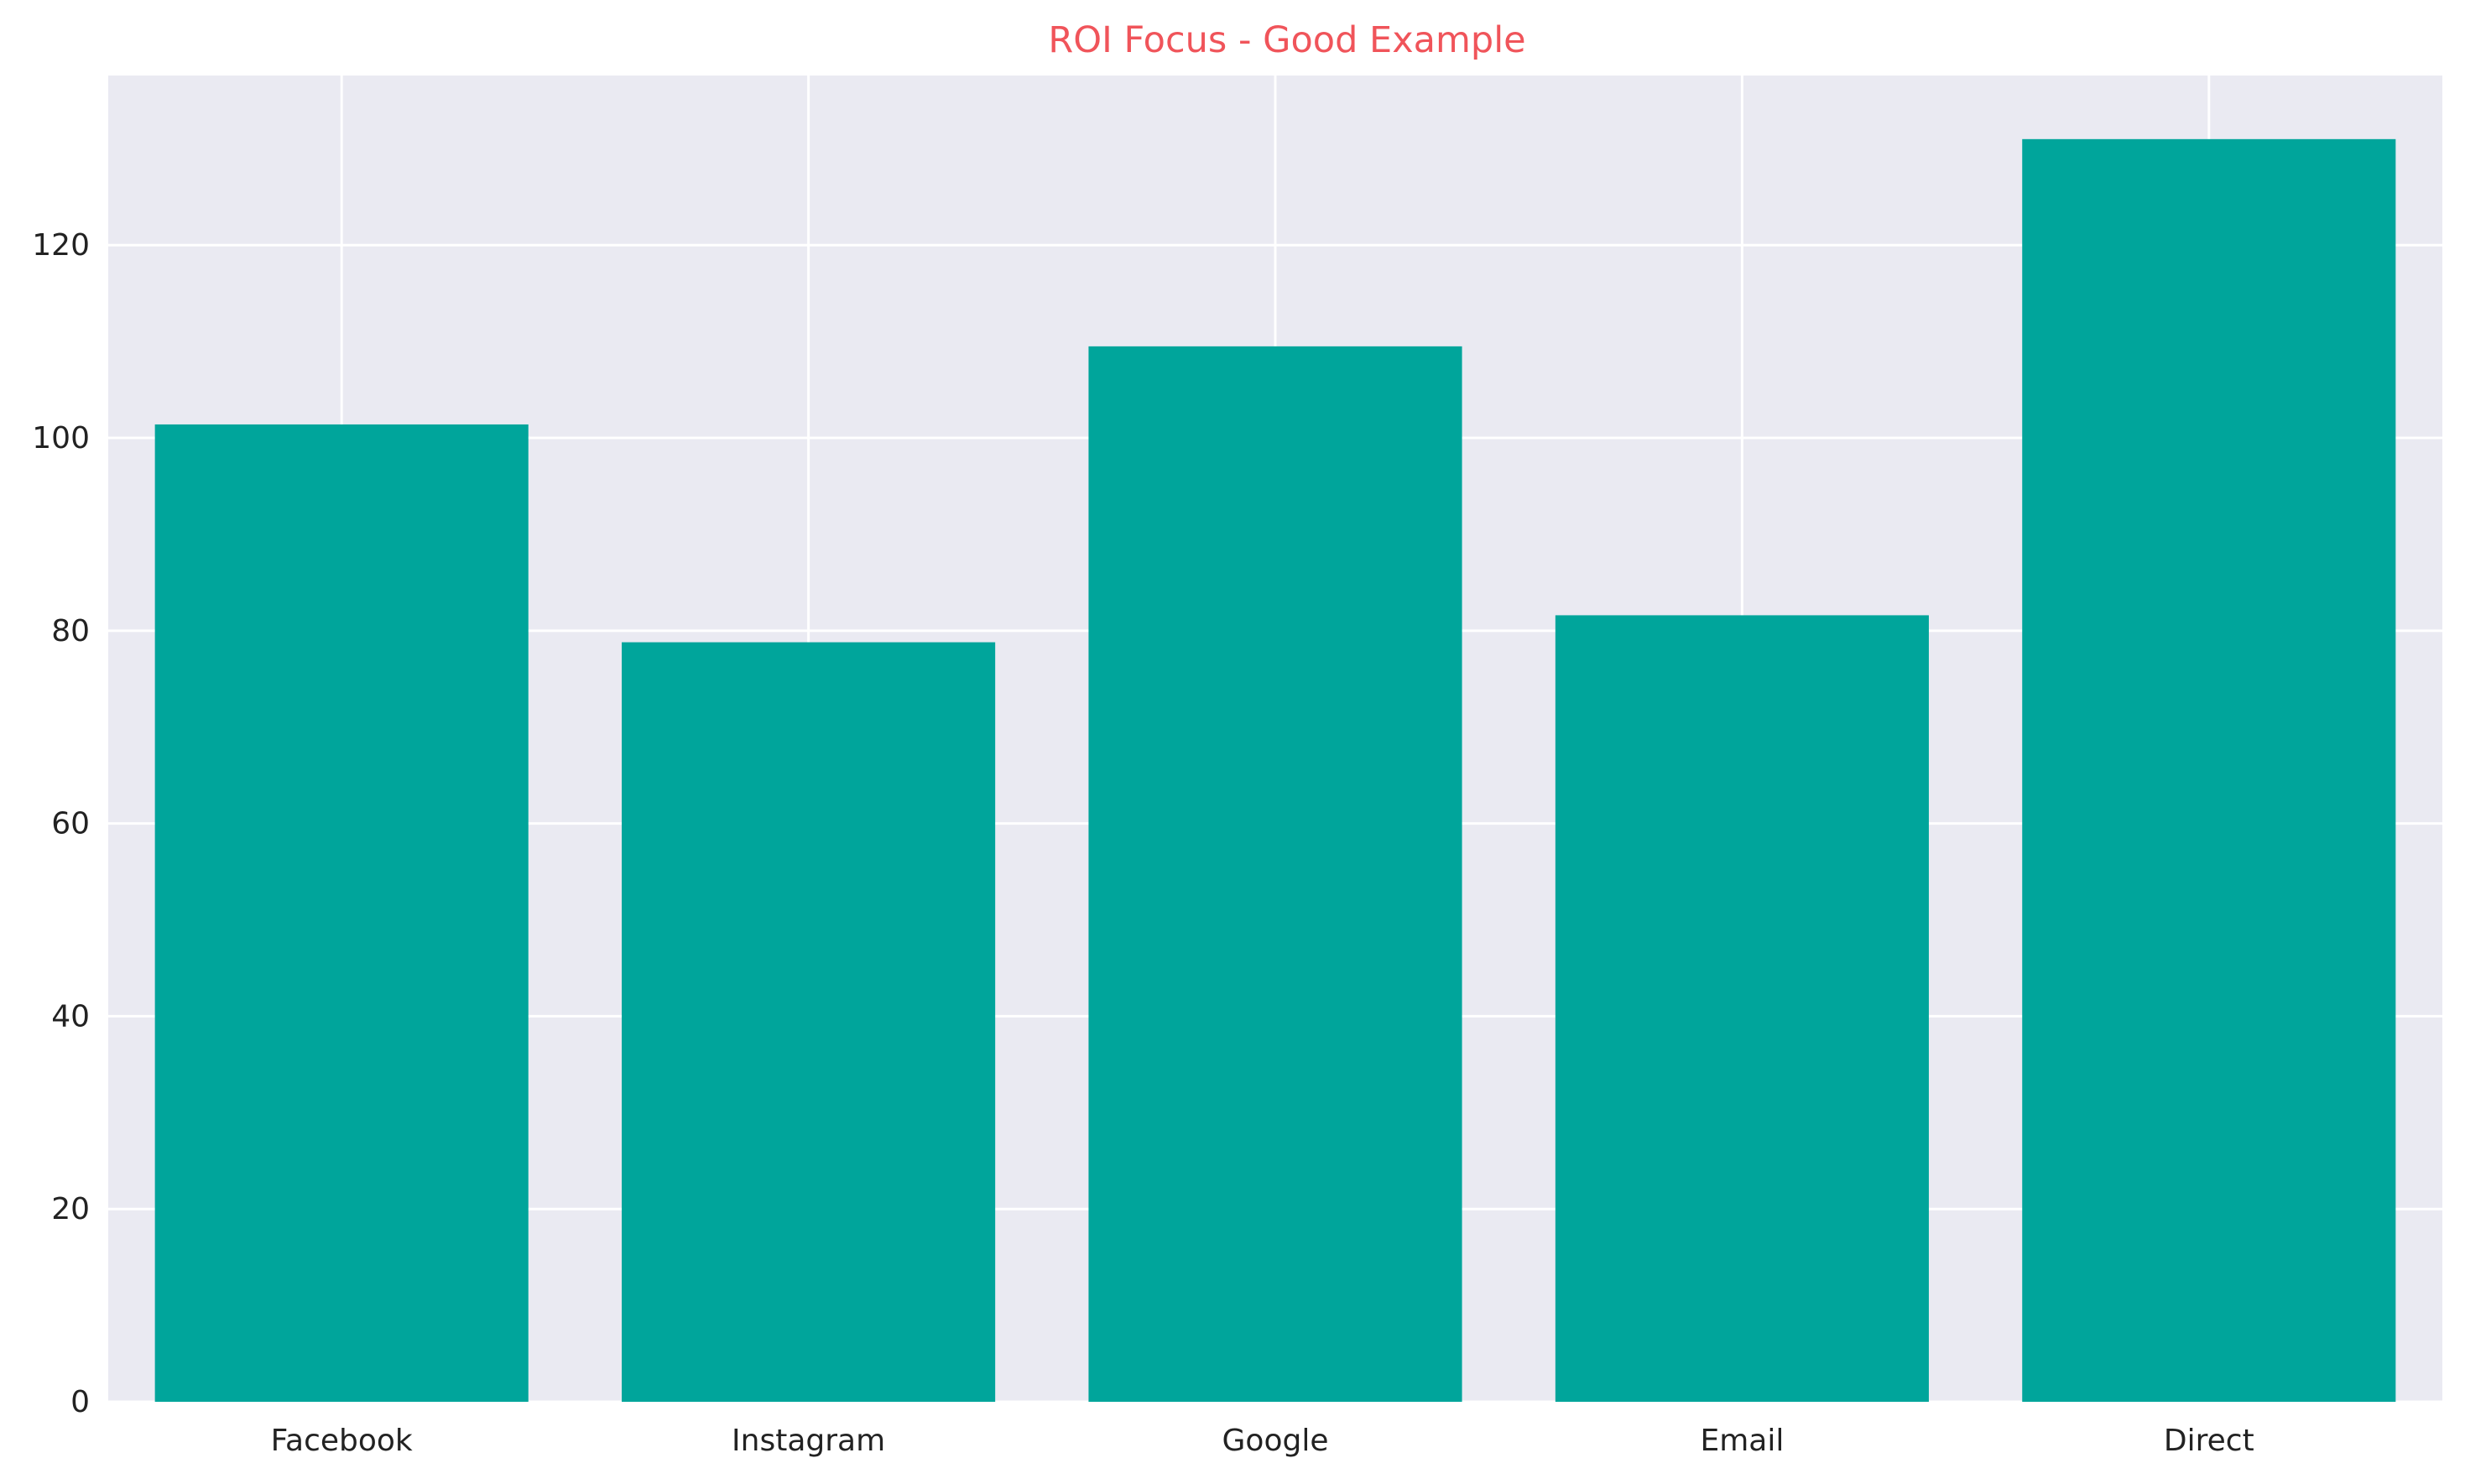  What do you see at coordinates (809, 1022) in the screenshot?
I see `bar-instagram` at bounding box center [809, 1022].